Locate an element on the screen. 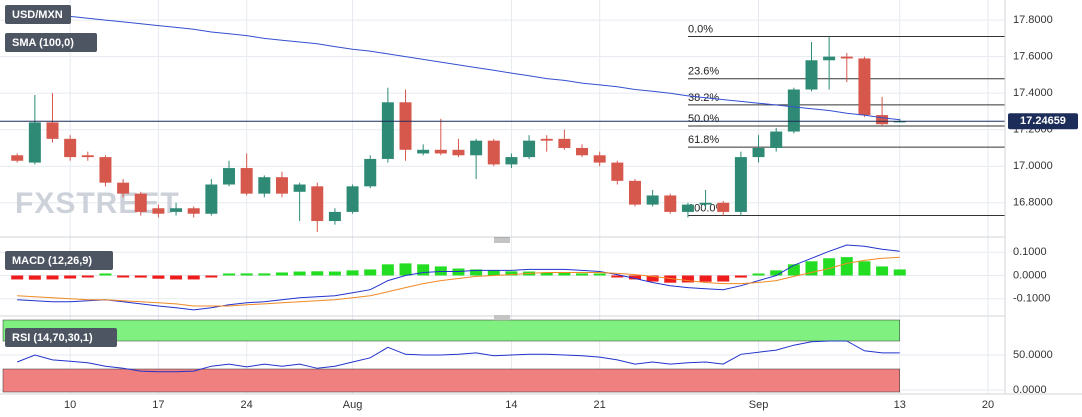 This screenshot has width=1082, height=417. legend-entry: SMA (100,0) is located at coordinates (43, 43).